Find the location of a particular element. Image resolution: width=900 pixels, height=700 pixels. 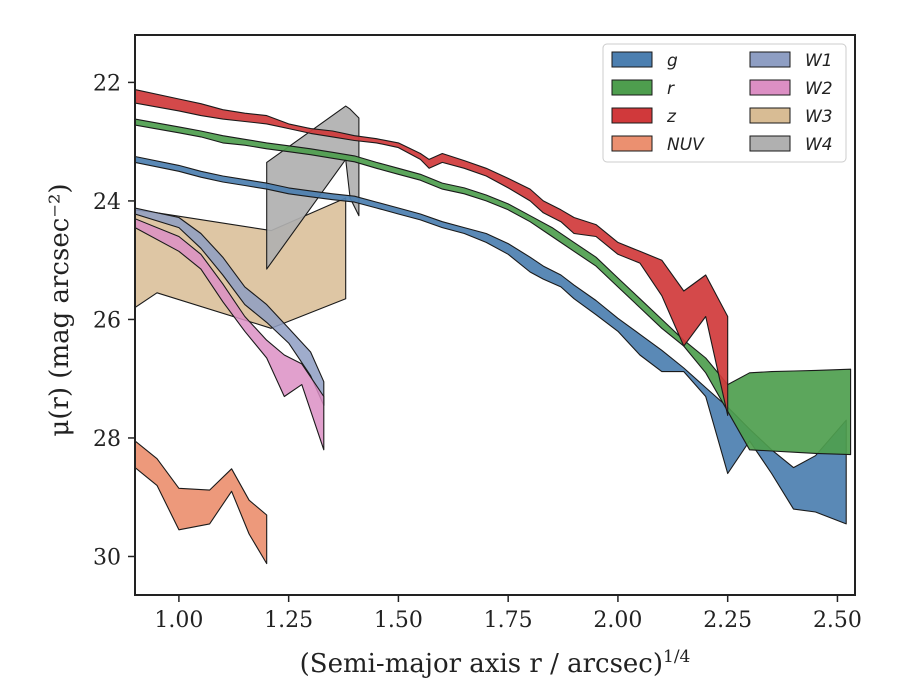

legend-swatch-nuv is located at coordinates (632, 143).